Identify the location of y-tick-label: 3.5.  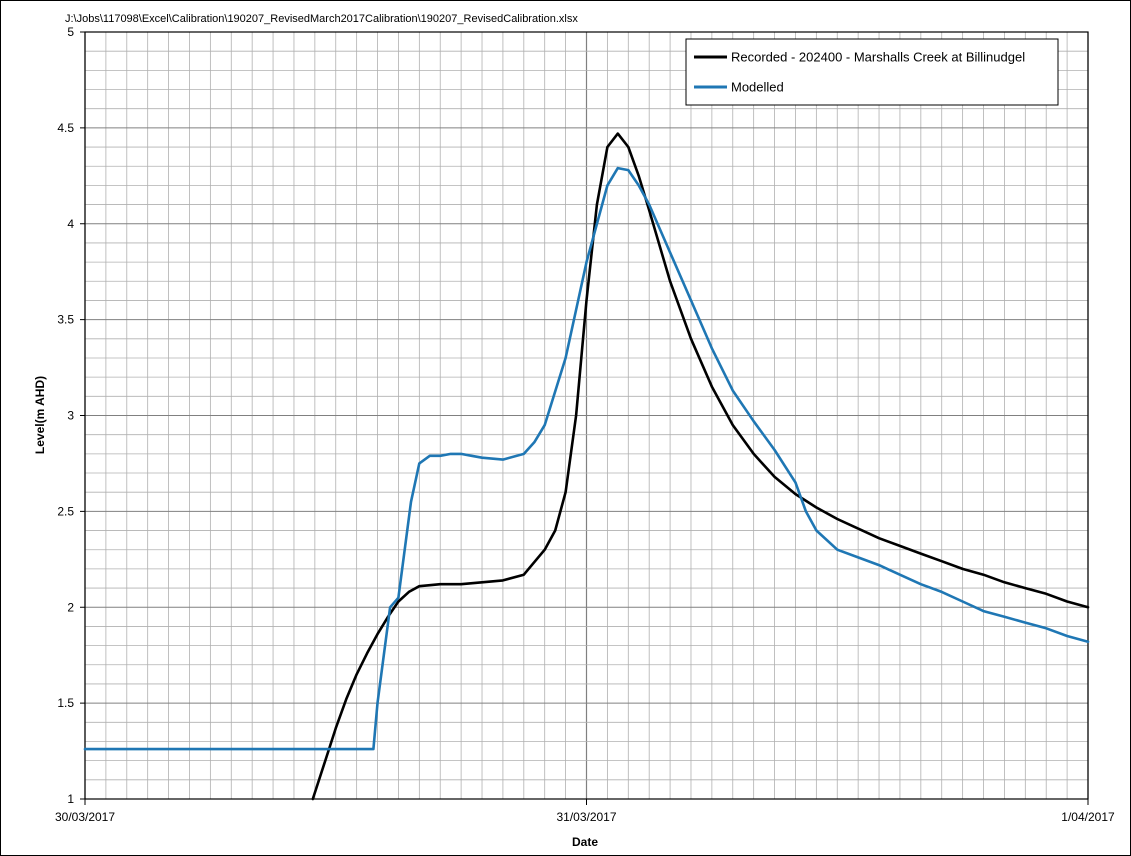
(65, 320).